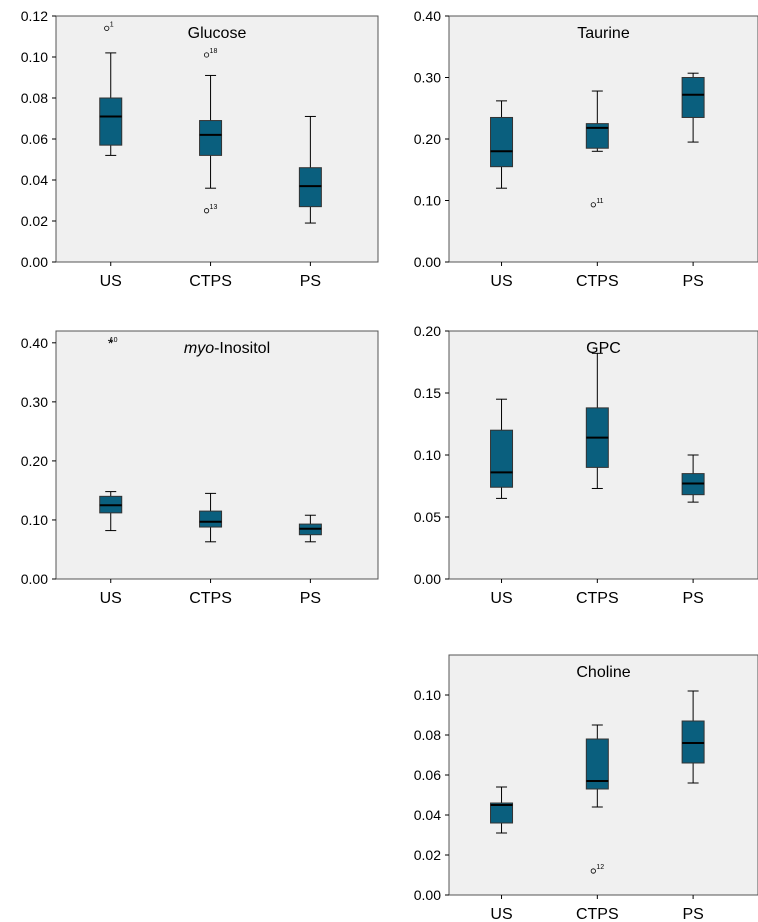 The image size is (758, 922). I want to click on chart-panel-4: GPC 0.00 0.05 0.10 0.15 0.20 US CTPS PS, so click(586, 465).